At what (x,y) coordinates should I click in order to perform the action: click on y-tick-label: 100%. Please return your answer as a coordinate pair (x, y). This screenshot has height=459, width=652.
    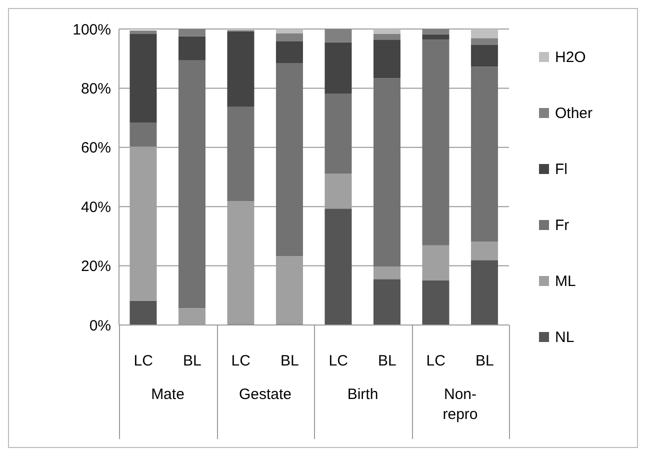
    Looking at the image, I should click on (91, 29).